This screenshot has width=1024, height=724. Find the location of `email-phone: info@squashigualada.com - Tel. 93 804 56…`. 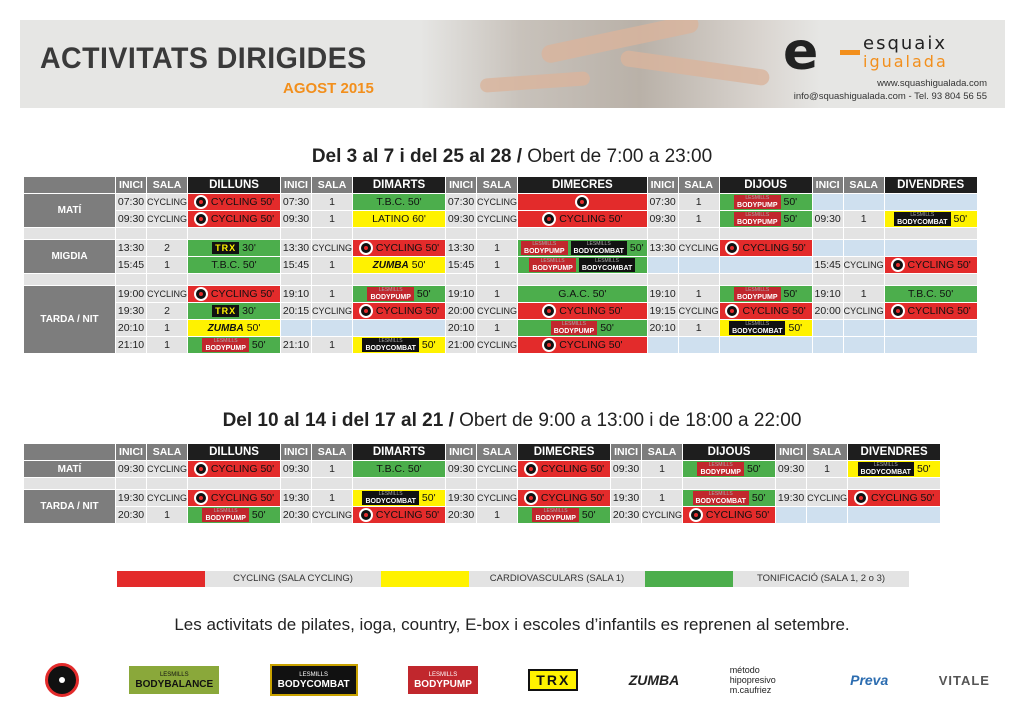

email-phone: info@squashigualada.com - Tel. 93 804 56… is located at coordinates (890, 96).